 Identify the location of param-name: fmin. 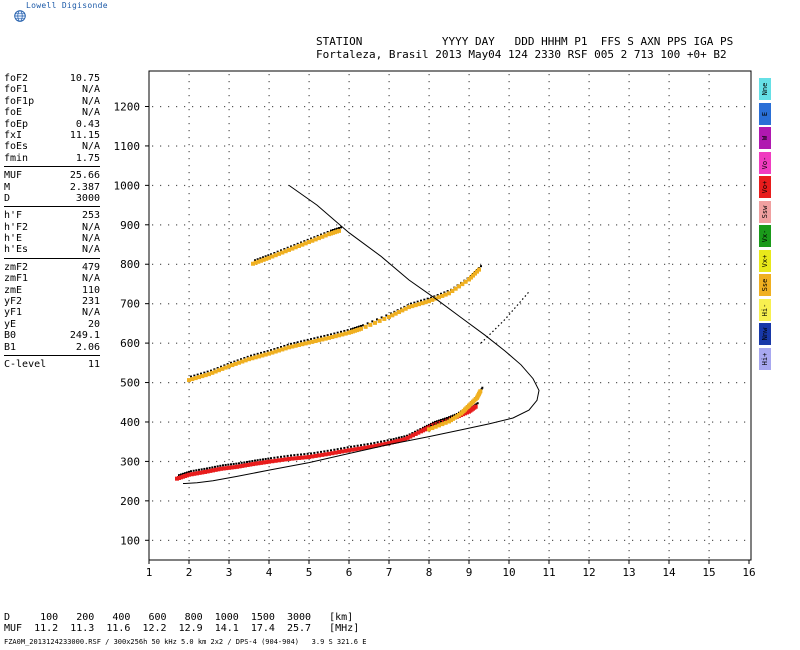
(16, 158).